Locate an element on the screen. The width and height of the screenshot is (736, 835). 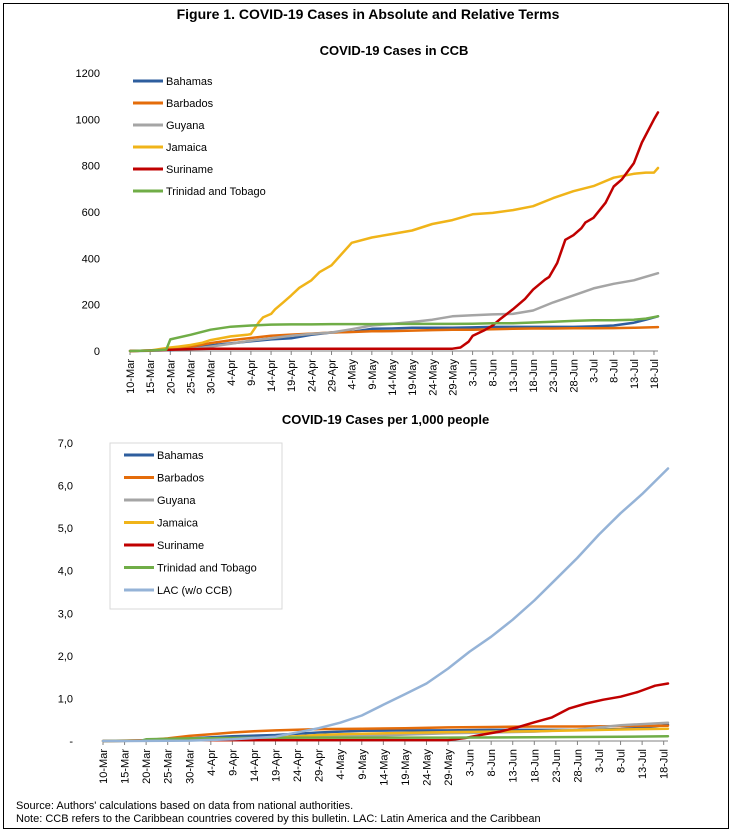
y-tick-label: 6,0 is located at coordinates (65, 487).